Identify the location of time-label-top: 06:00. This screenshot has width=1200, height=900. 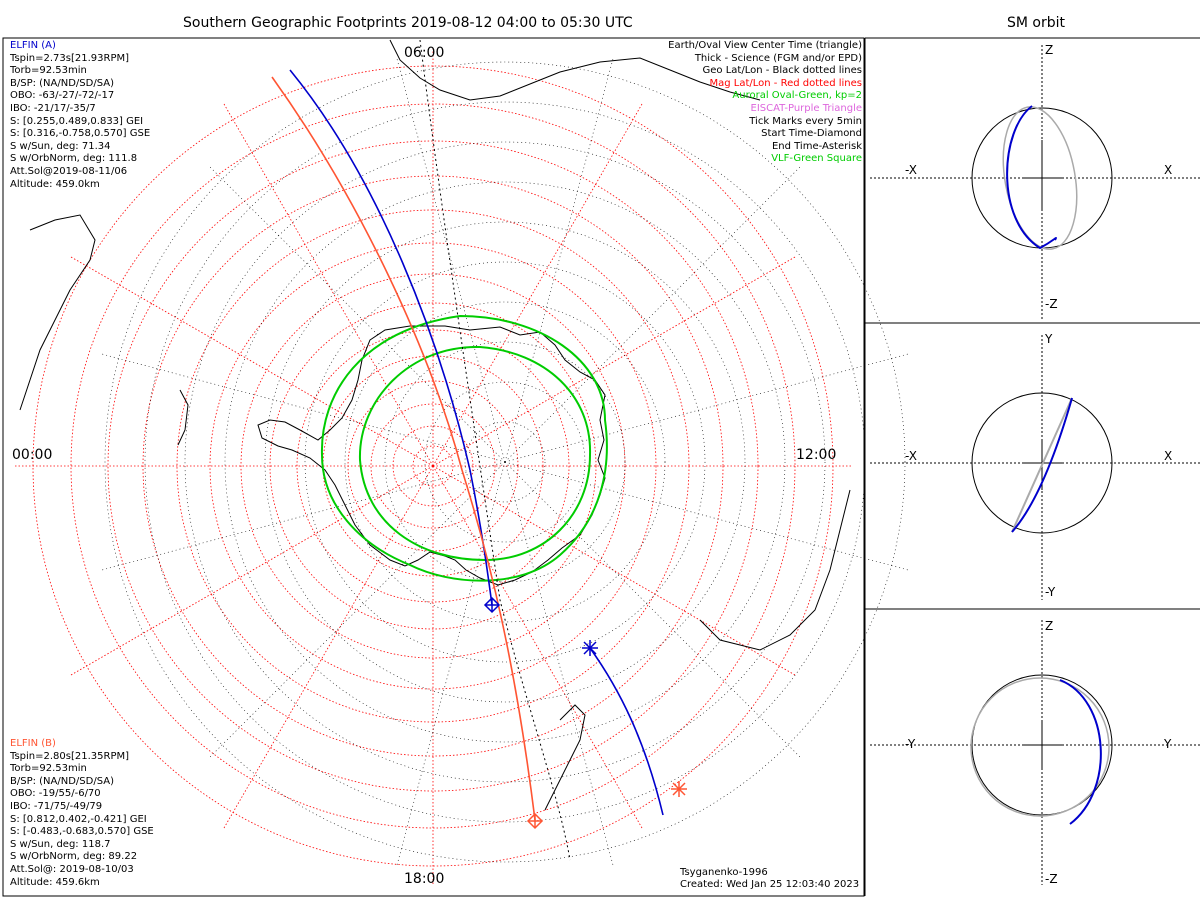
(424, 53).